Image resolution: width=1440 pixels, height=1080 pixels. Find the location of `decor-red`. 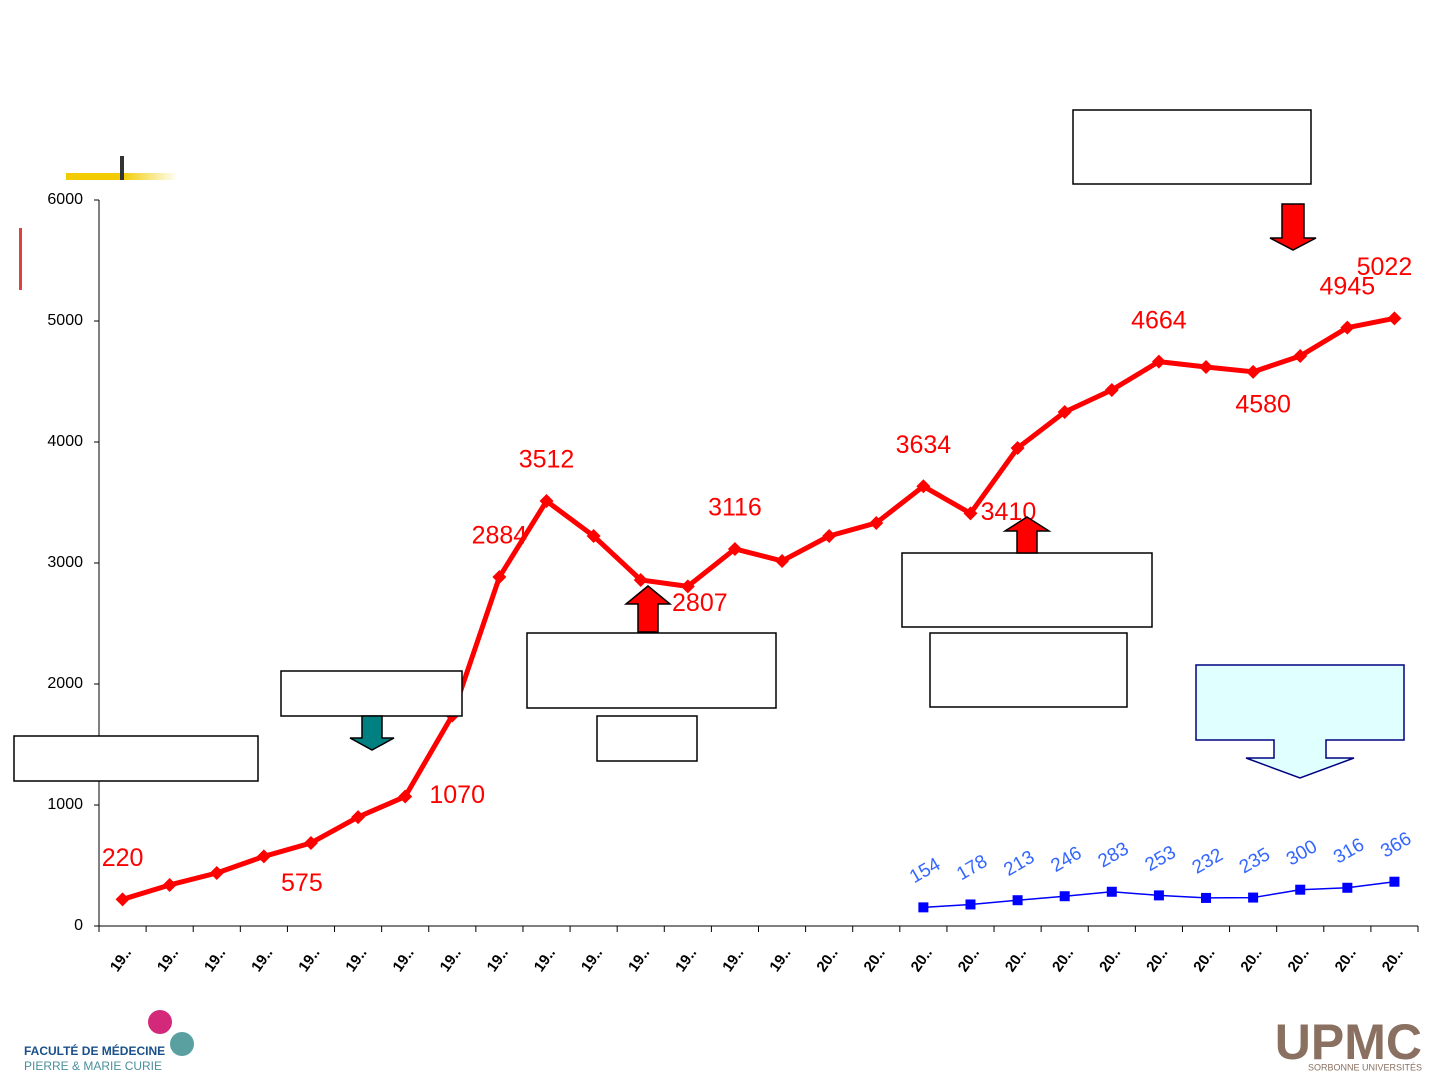

decor-red is located at coordinates (20, 259).